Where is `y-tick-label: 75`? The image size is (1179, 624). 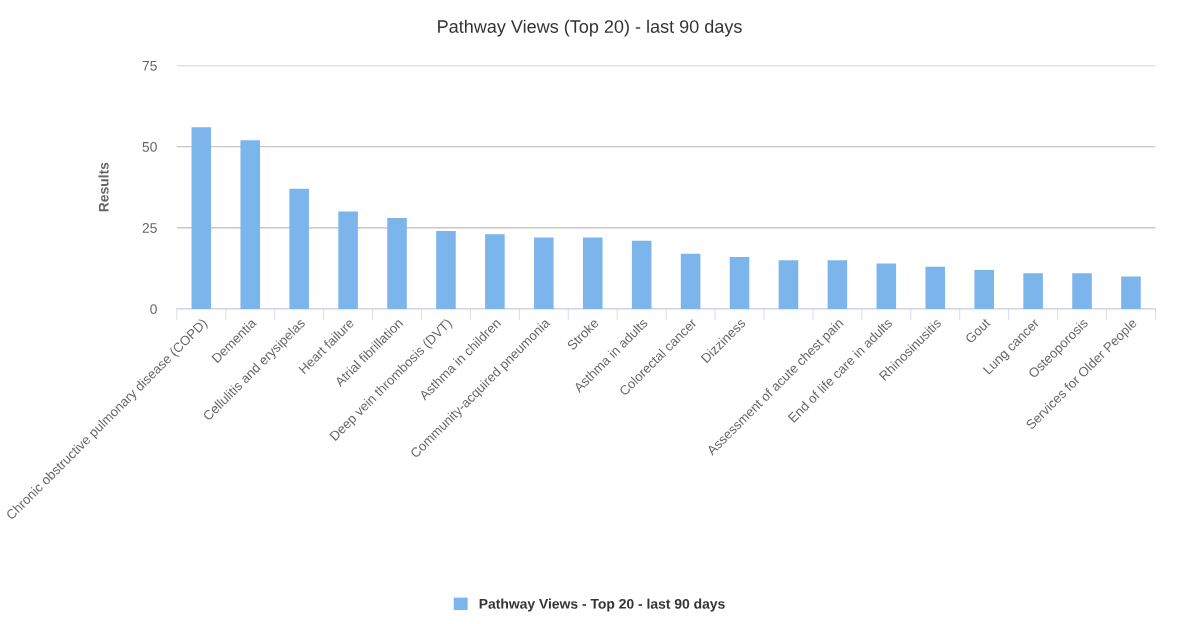
y-tick-label: 75 is located at coordinates (149, 66).